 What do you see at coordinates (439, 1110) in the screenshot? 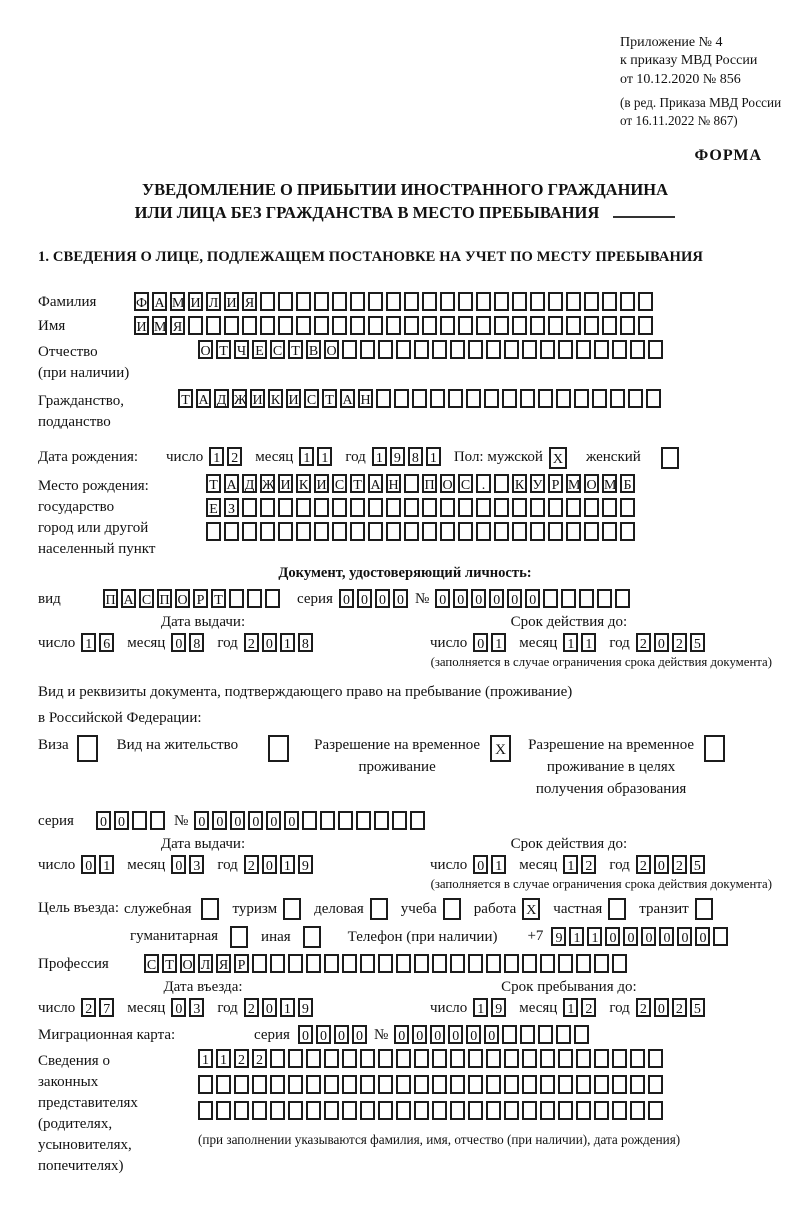
I see `representatives-row3` at bounding box center [439, 1110].